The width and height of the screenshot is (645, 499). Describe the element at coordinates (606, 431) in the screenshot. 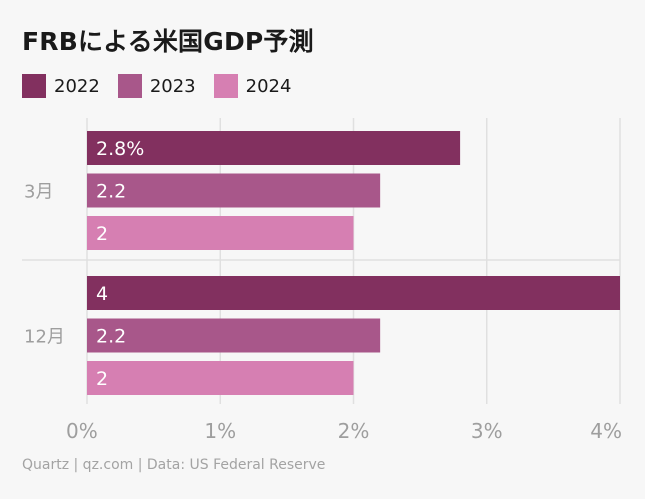

I see `x-tick-label-4: 4%` at that location.